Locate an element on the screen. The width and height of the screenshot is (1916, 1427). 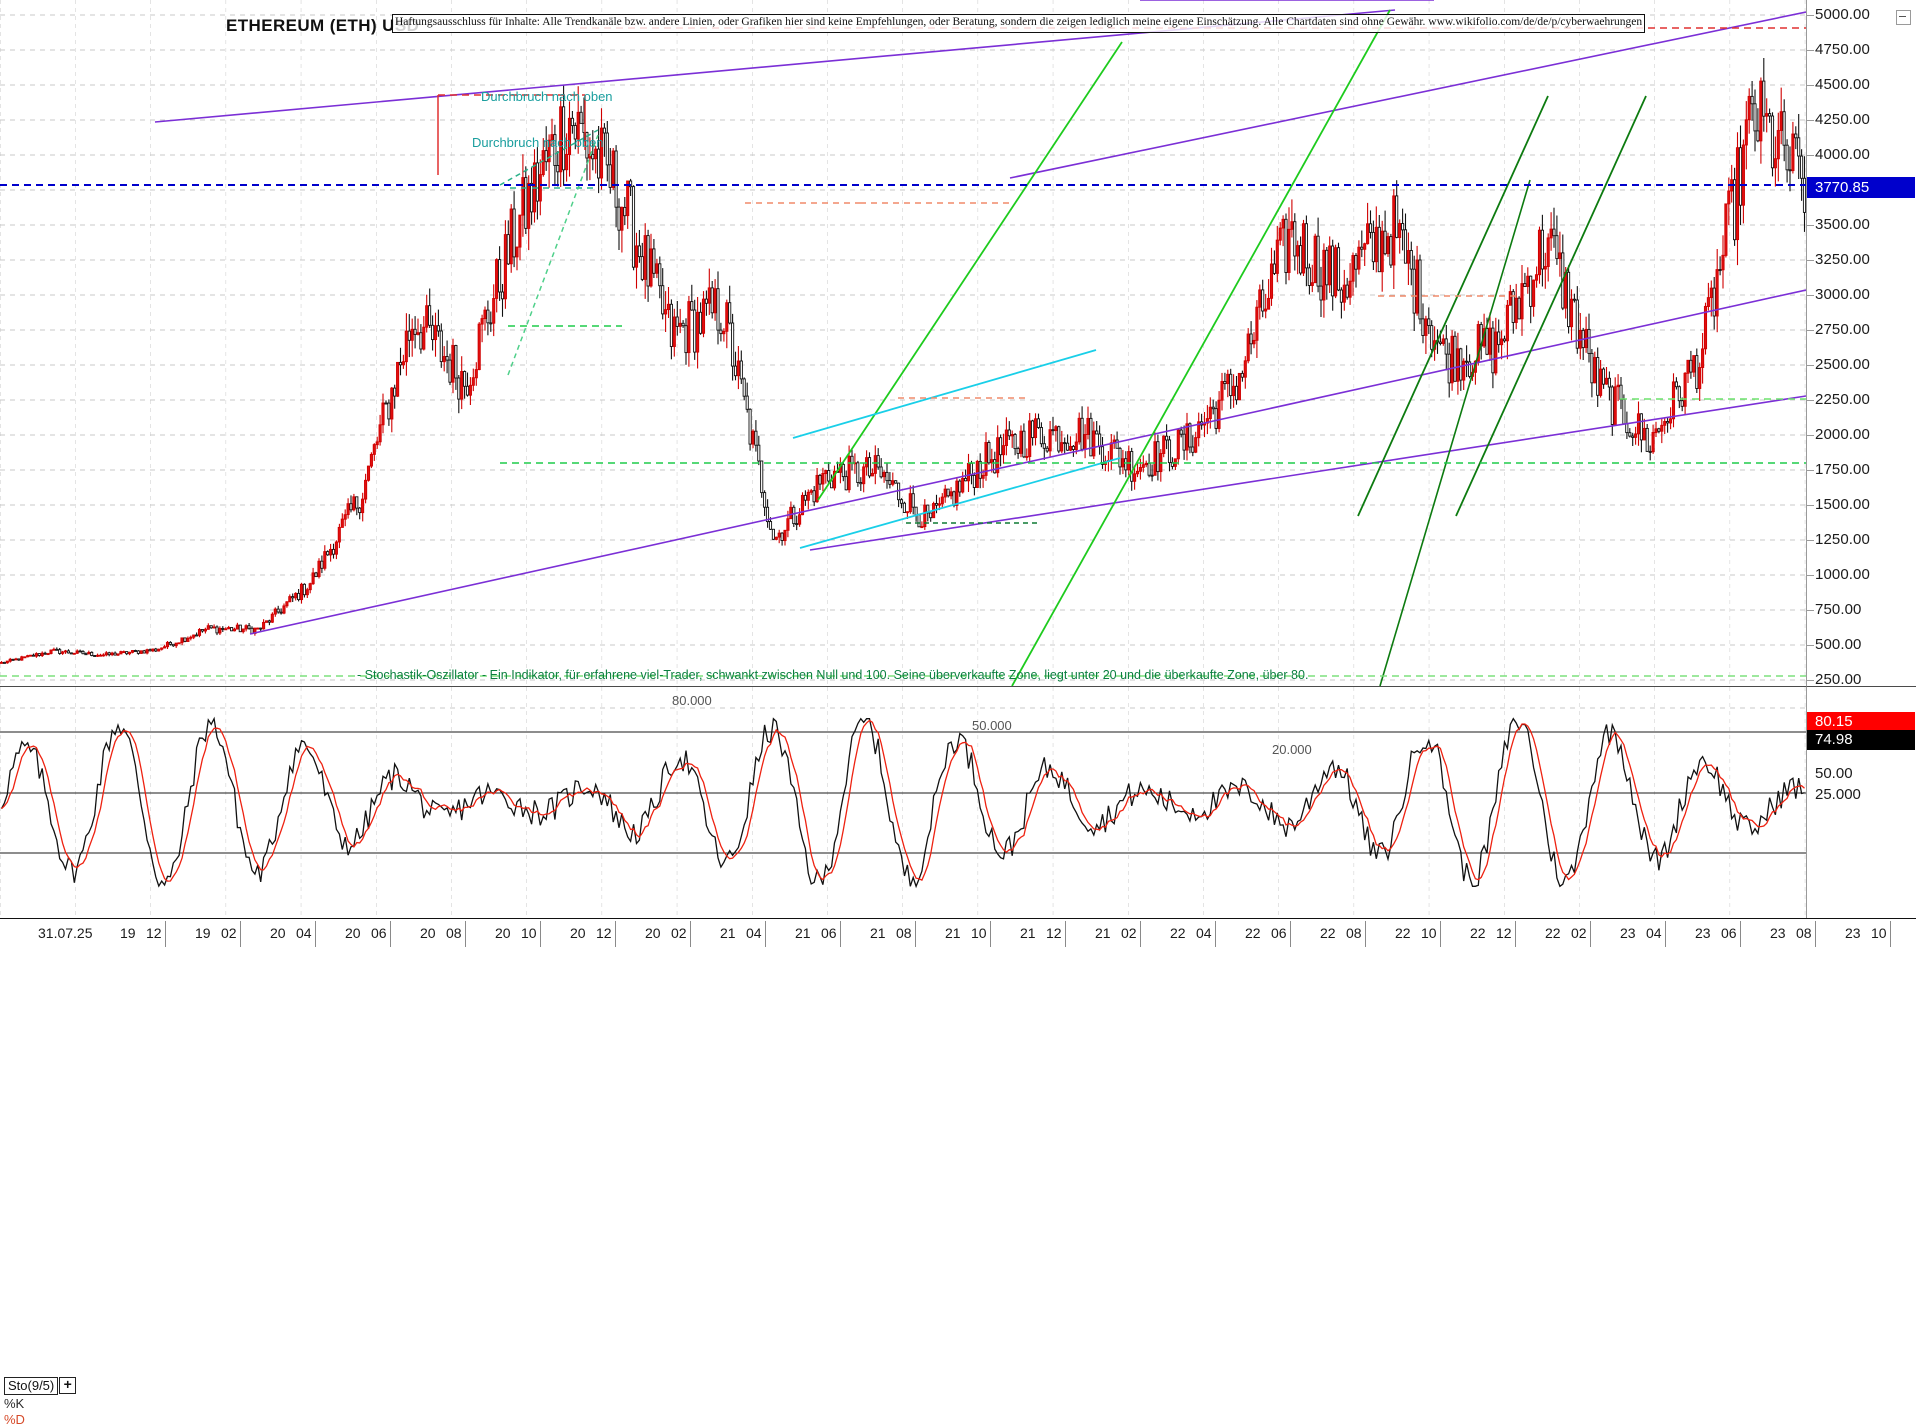
price-axis-label: 5000.00 is located at coordinates (1842, 14).